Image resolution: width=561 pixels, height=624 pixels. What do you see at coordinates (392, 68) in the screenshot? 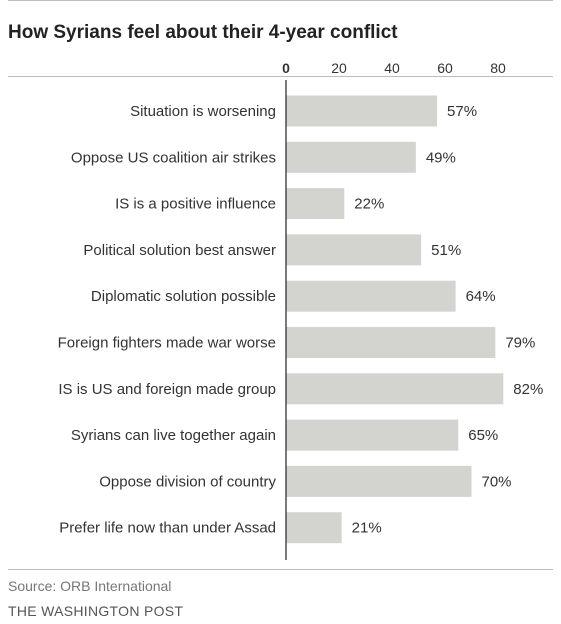
I see `x-tick-label: 40` at bounding box center [392, 68].